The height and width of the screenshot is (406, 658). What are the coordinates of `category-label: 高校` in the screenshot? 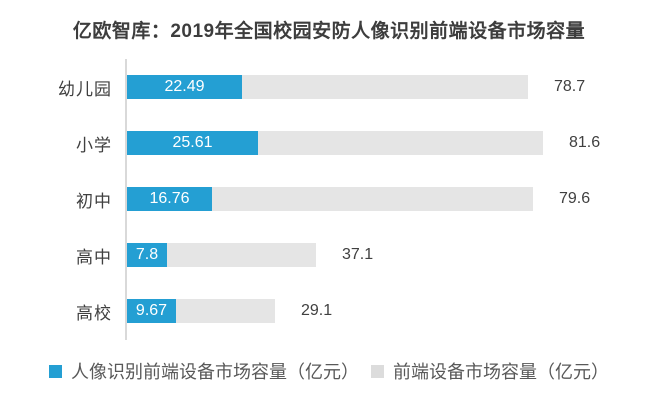 It's located at (94, 313).